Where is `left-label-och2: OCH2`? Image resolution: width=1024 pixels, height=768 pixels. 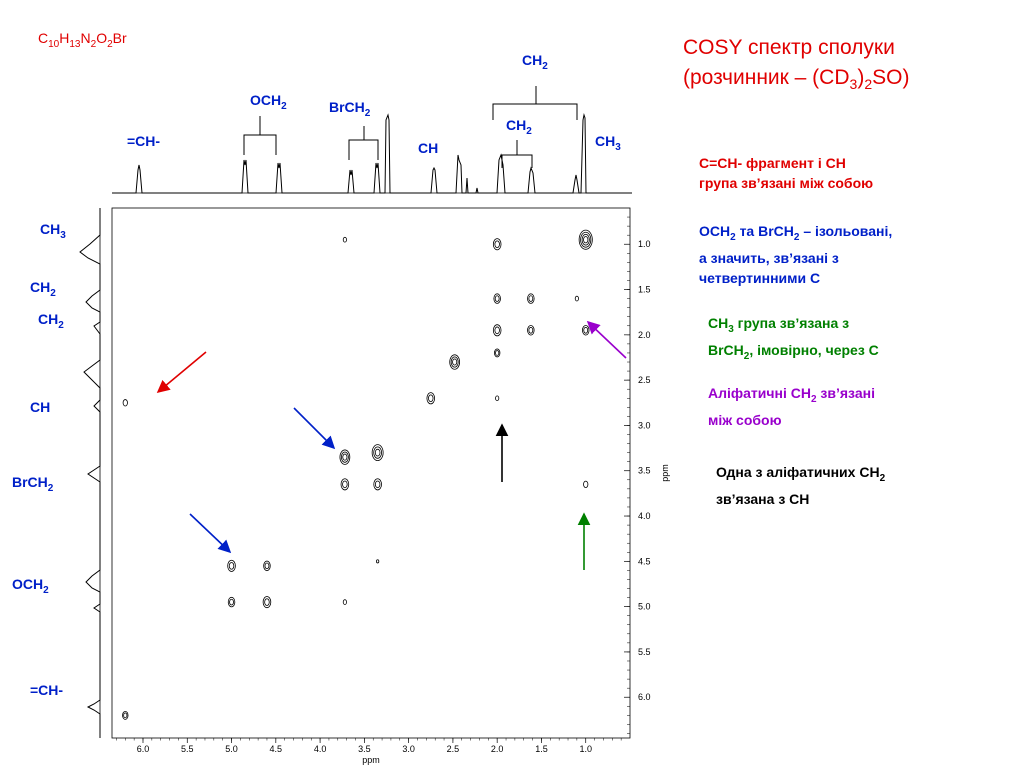 left-label-och2: OCH2 is located at coordinates (30, 586).